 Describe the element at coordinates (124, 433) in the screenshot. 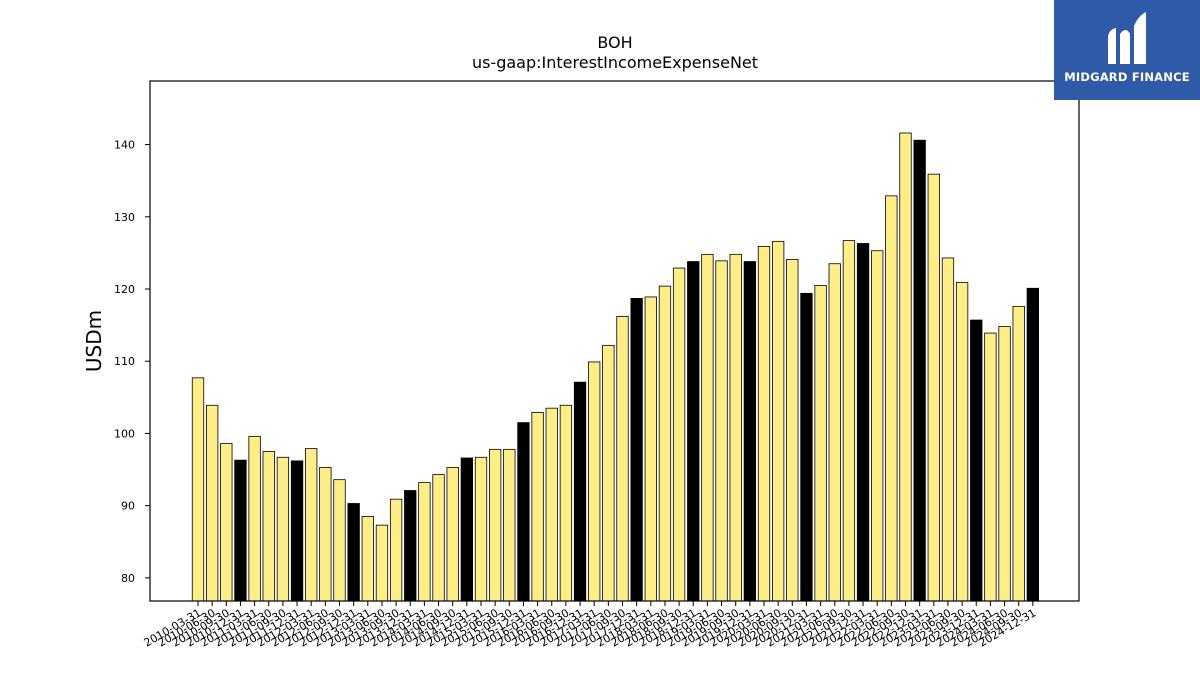

I see `y-tick-label: 100` at that location.